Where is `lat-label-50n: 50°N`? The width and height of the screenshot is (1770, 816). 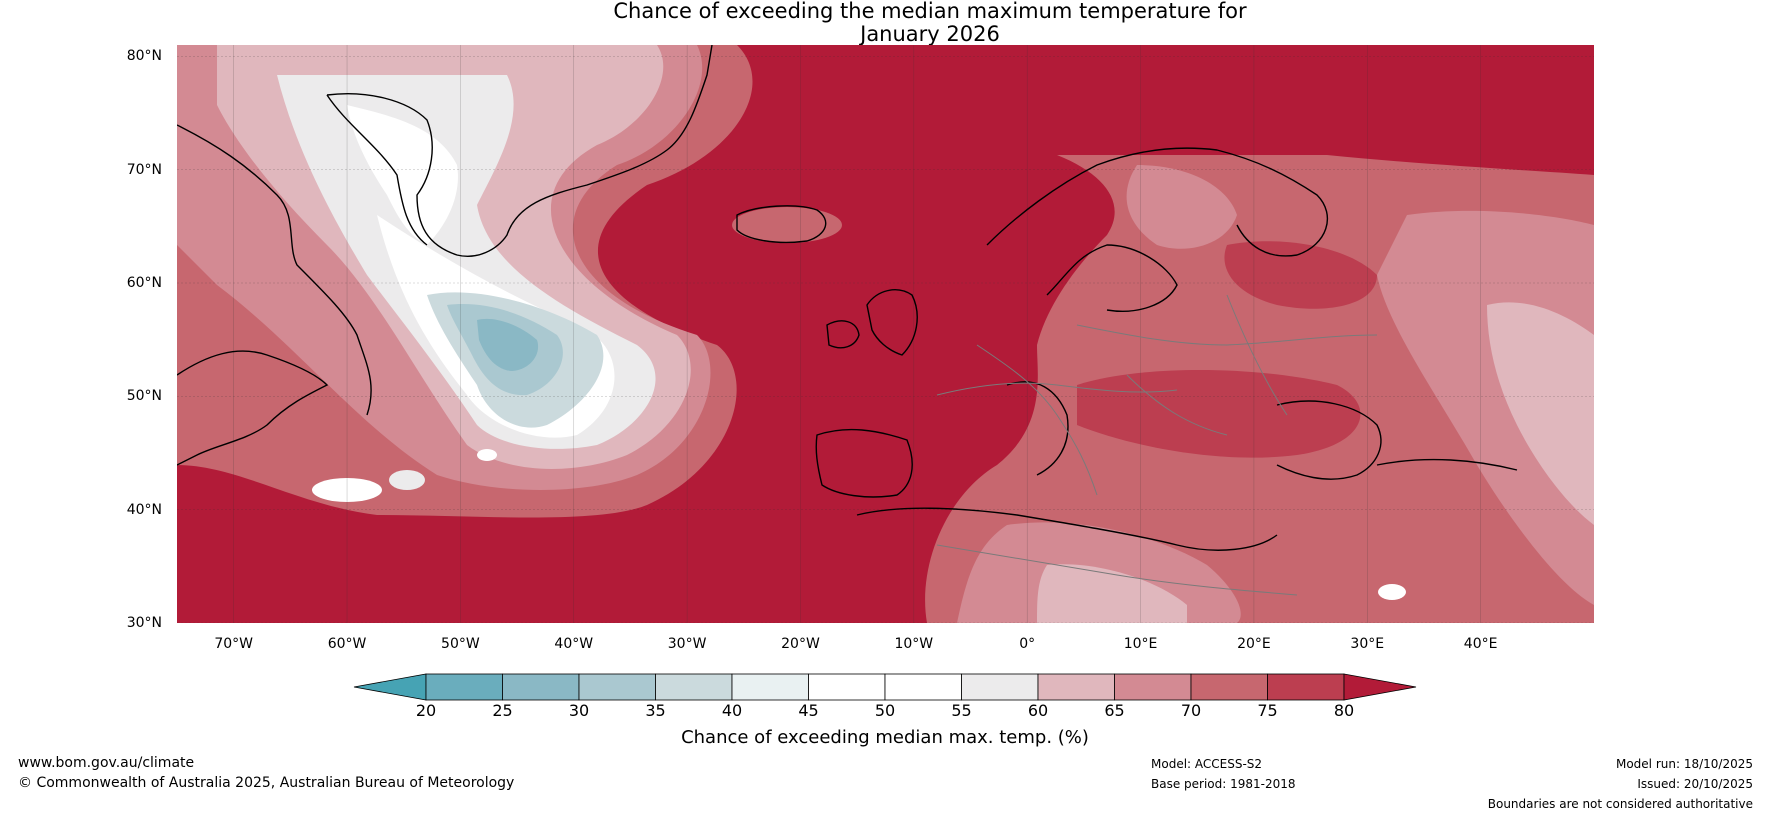 lat-label-50n: 50°N is located at coordinates (144, 396).